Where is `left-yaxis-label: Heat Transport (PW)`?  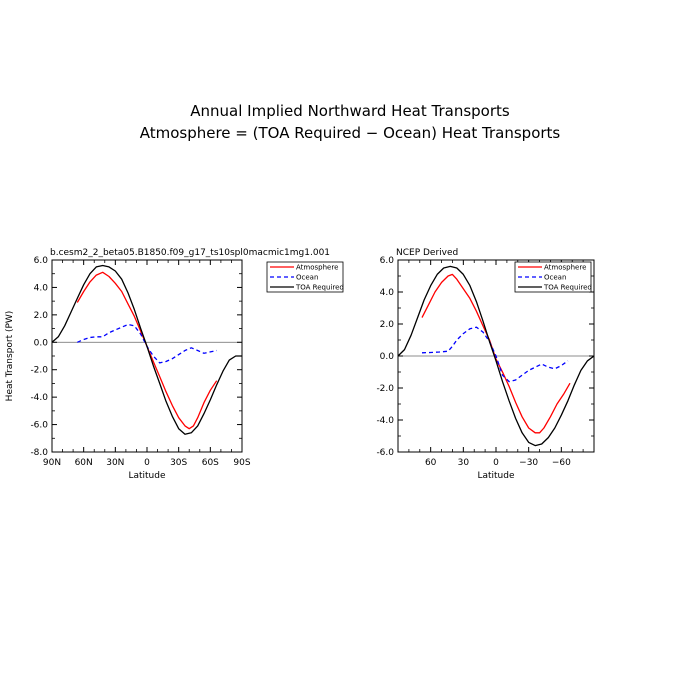 left-yaxis-label: Heat Transport (PW) is located at coordinates (10, 356).